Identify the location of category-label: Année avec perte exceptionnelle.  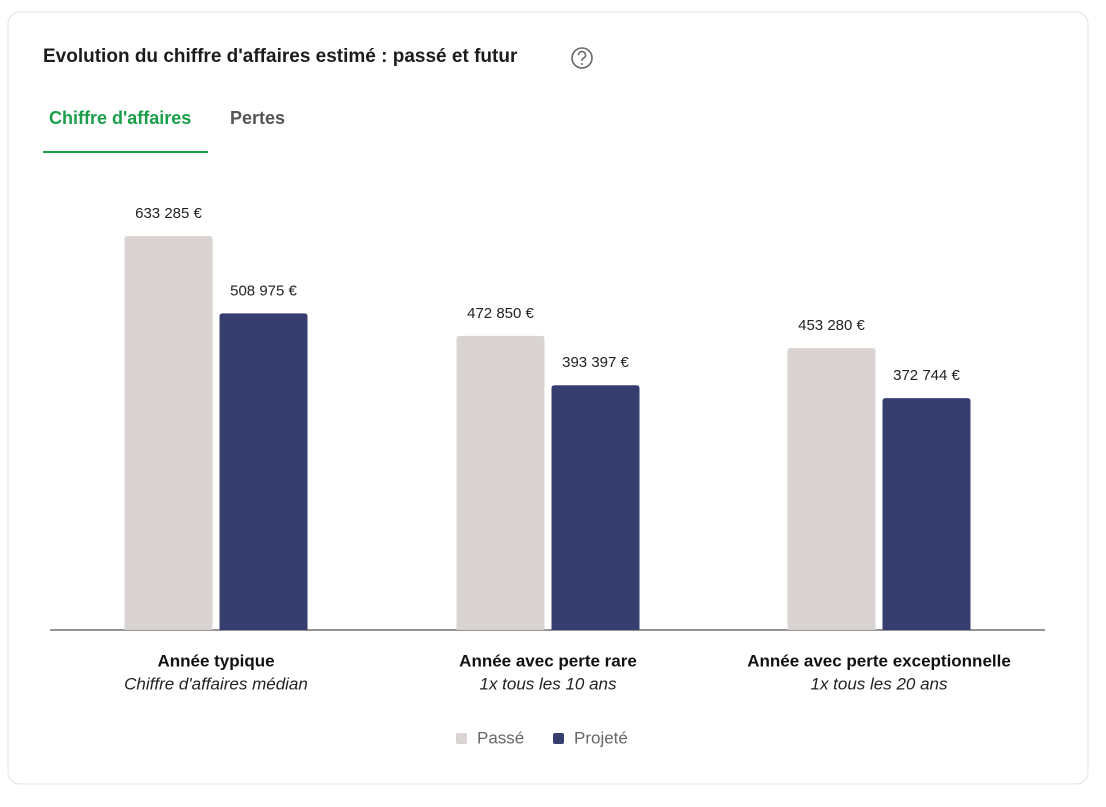
(879, 660).